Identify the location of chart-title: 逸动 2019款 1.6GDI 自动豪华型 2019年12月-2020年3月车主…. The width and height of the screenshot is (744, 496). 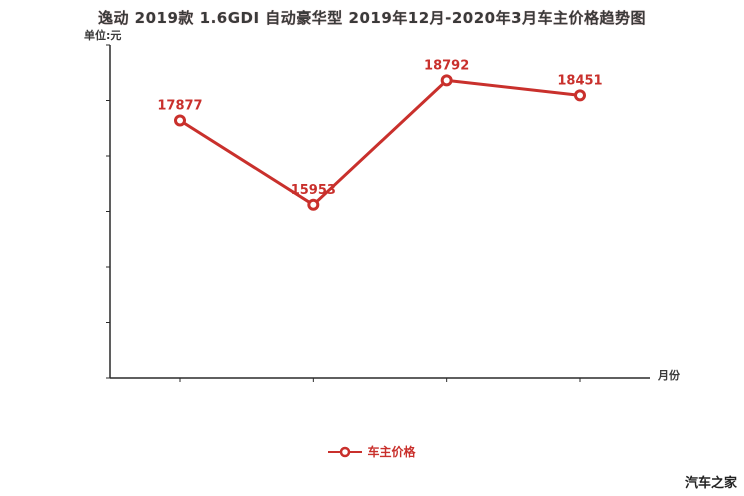
(372, 18).